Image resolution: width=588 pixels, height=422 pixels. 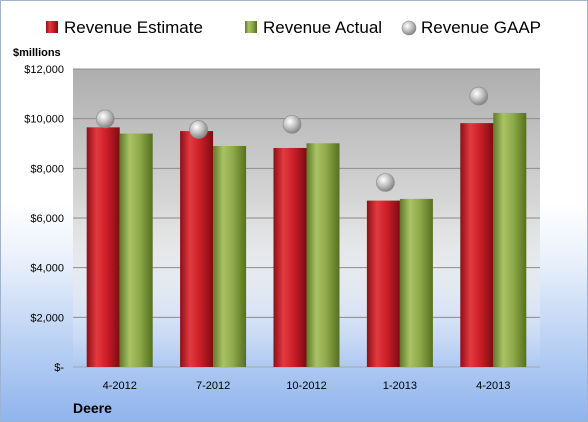 I want to click on y-tick-label: $12,000, so click(x=44, y=70).